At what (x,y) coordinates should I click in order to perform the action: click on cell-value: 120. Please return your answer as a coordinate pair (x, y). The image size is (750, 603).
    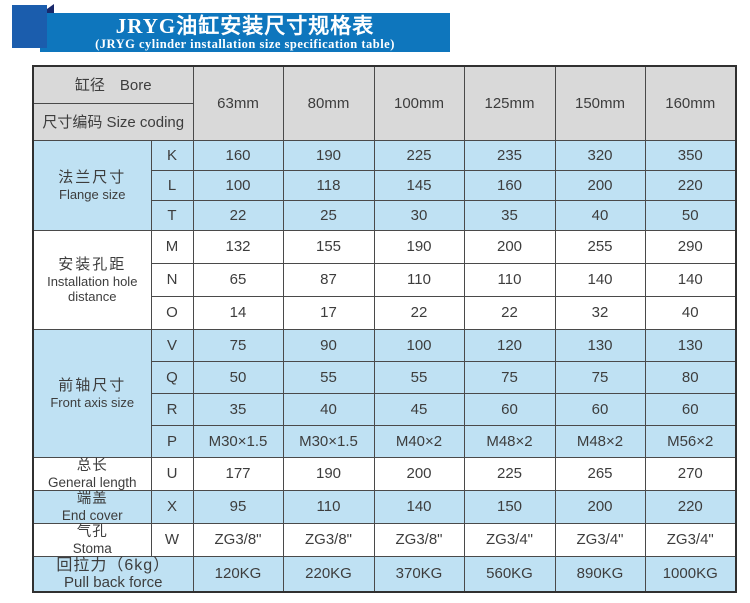
    Looking at the image, I should click on (509, 345).